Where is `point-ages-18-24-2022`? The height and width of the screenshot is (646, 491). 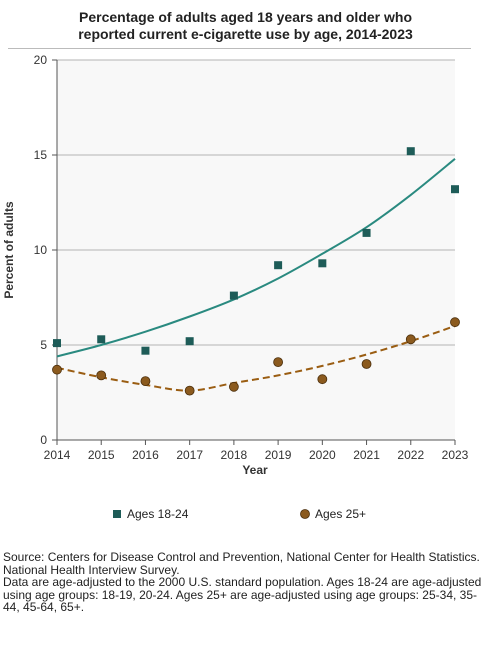
point-ages-18-24-2022 is located at coordinates (410, 151).